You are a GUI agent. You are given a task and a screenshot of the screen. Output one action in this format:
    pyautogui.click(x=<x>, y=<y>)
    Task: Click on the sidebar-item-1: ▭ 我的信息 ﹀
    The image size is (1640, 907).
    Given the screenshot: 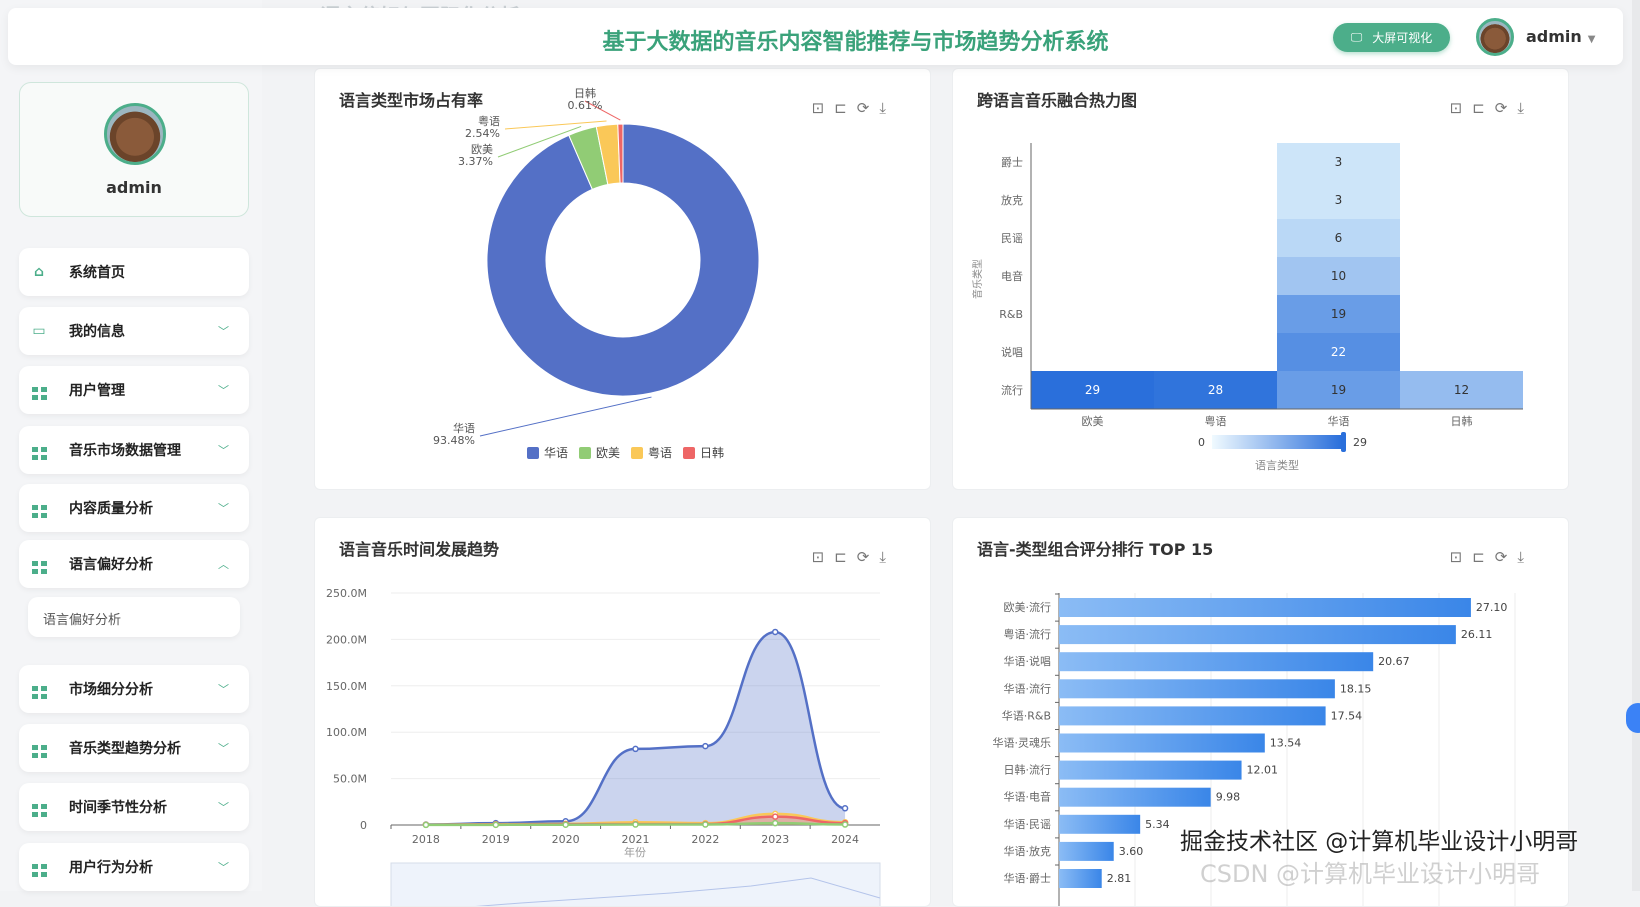 What is the action you would take?
    pyautogui.click(x=134, y=331)
    